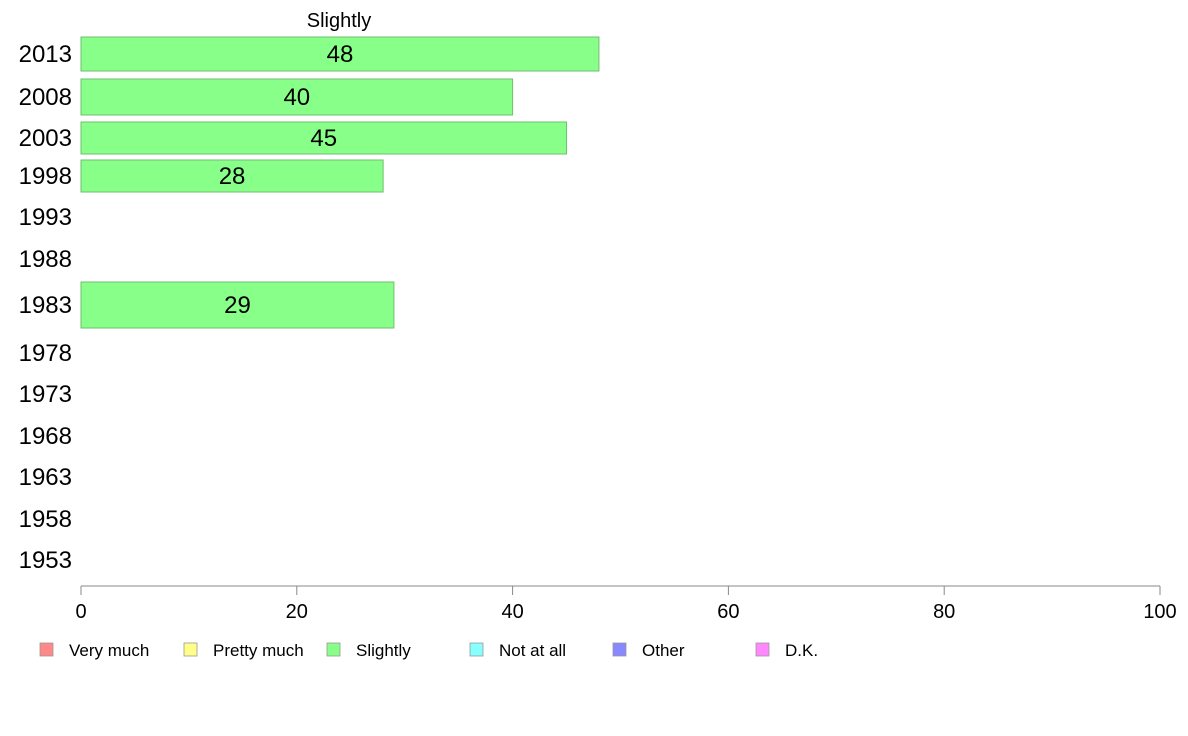  Describe the element at coordinates (45, 138) in the screenshot. I see `y-tick-label: 2003` at that location.